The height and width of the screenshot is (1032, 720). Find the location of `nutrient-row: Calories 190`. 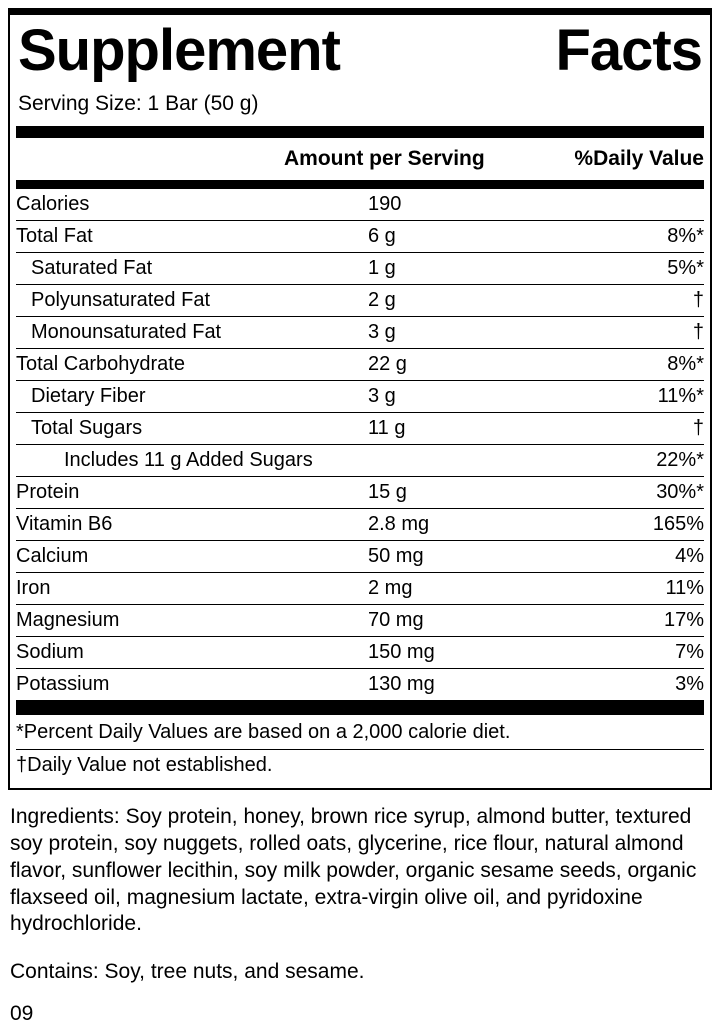

nutrient-row: Calories 190 is located at coordinates (360, 205).